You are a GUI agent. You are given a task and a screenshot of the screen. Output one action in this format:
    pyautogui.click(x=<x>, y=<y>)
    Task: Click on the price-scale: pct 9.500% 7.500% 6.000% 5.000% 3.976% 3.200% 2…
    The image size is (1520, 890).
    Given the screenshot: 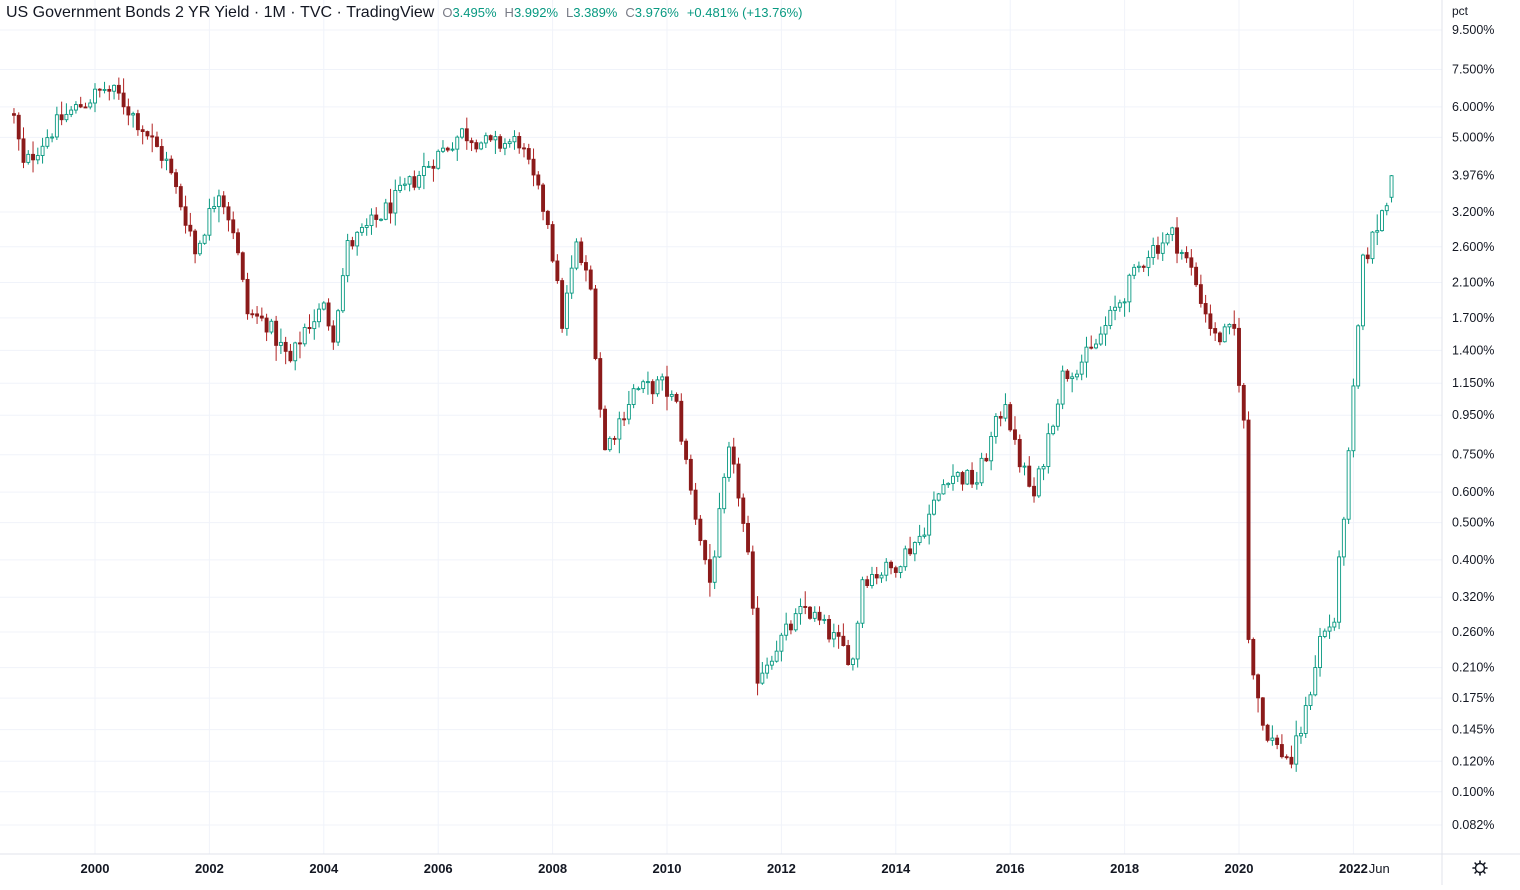 What is the action you would take?
    pyautogui.click(x=1473, y=418)
    